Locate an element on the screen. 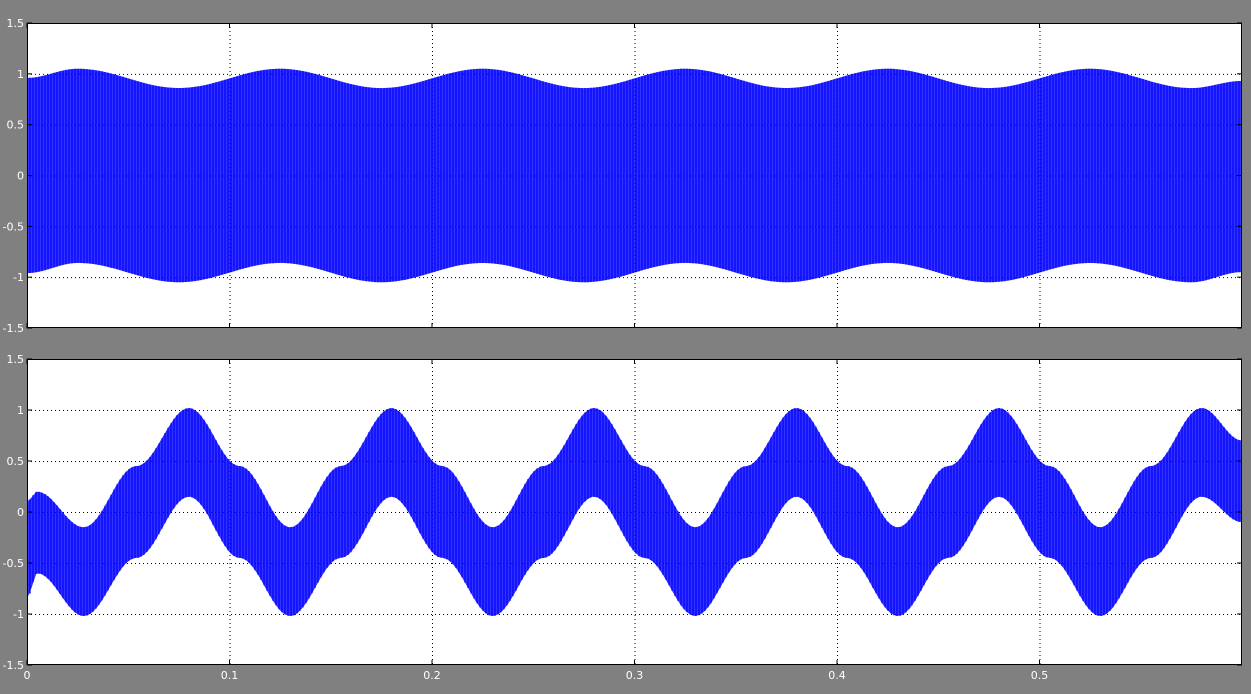 Image resolution: width=1251 pixels, height=694 pixels. x-tick-label: 0.1 is located at coordinates (230, 675).